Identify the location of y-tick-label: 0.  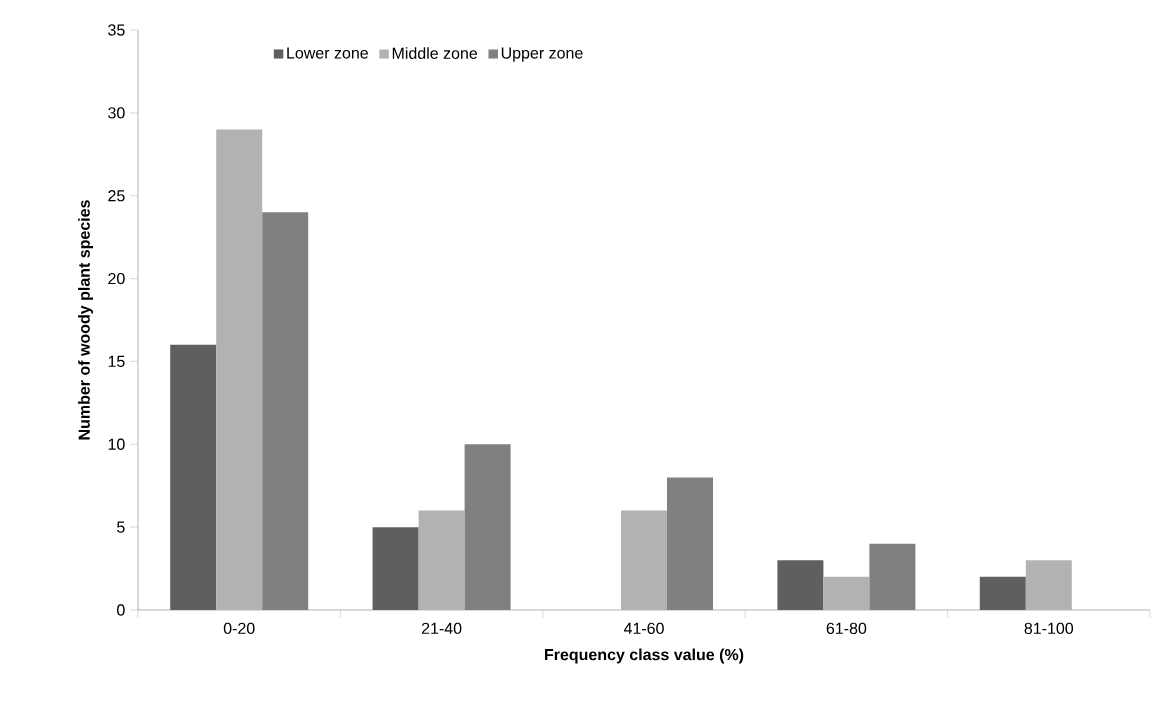
(121, 610).